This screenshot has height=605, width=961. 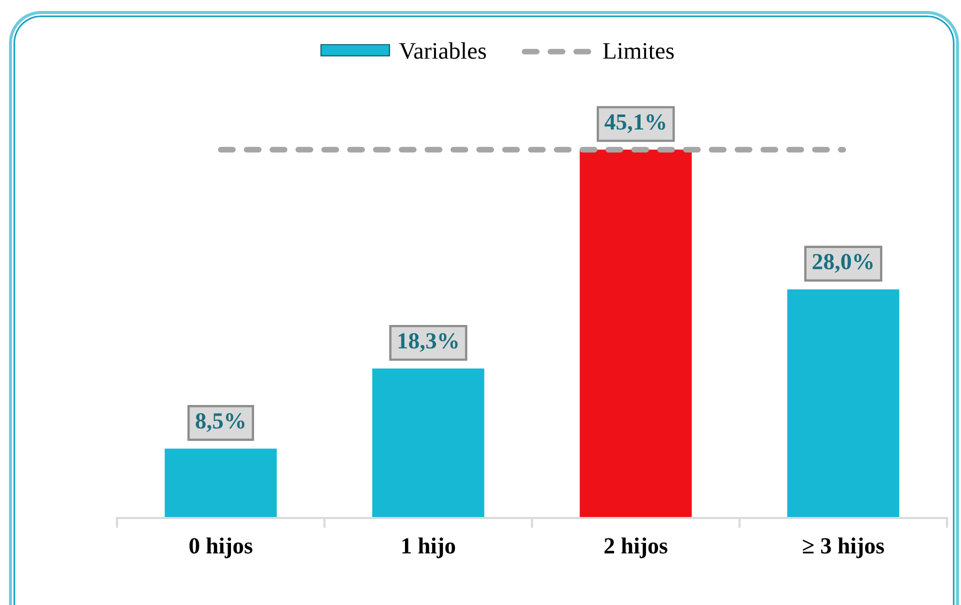 What do you see at coordinates (638, 51) in the screenshot?
I see `legend-label: Limites` at bounding box center [638, 51].